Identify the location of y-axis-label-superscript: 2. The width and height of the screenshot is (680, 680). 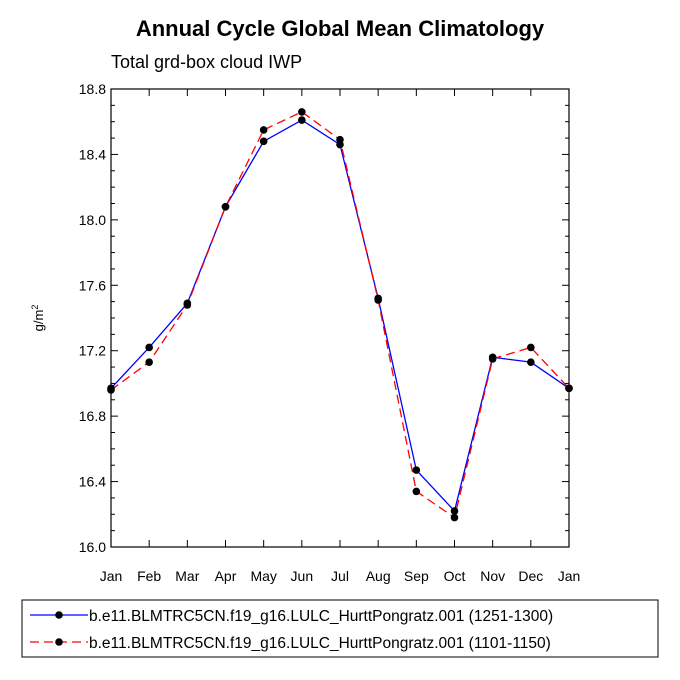
(35, 307).